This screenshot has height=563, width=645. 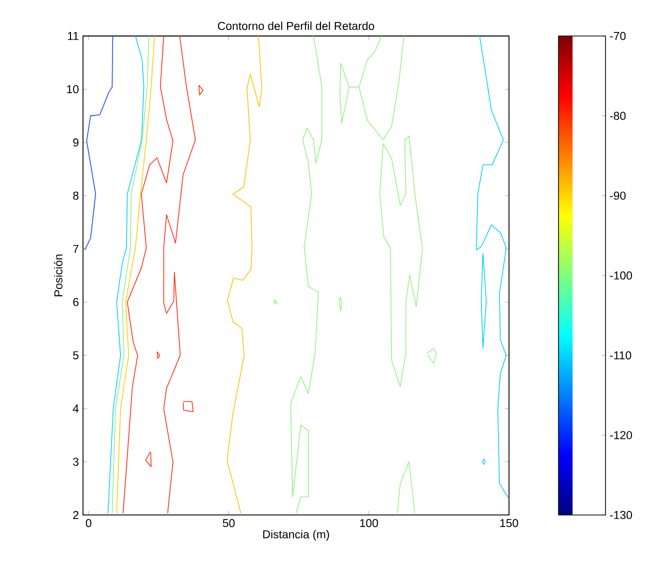 What do you see at coordinates (75, 248) in the screenshot?
I see `y-tick-label: 7` at bounding box center [75, 248].